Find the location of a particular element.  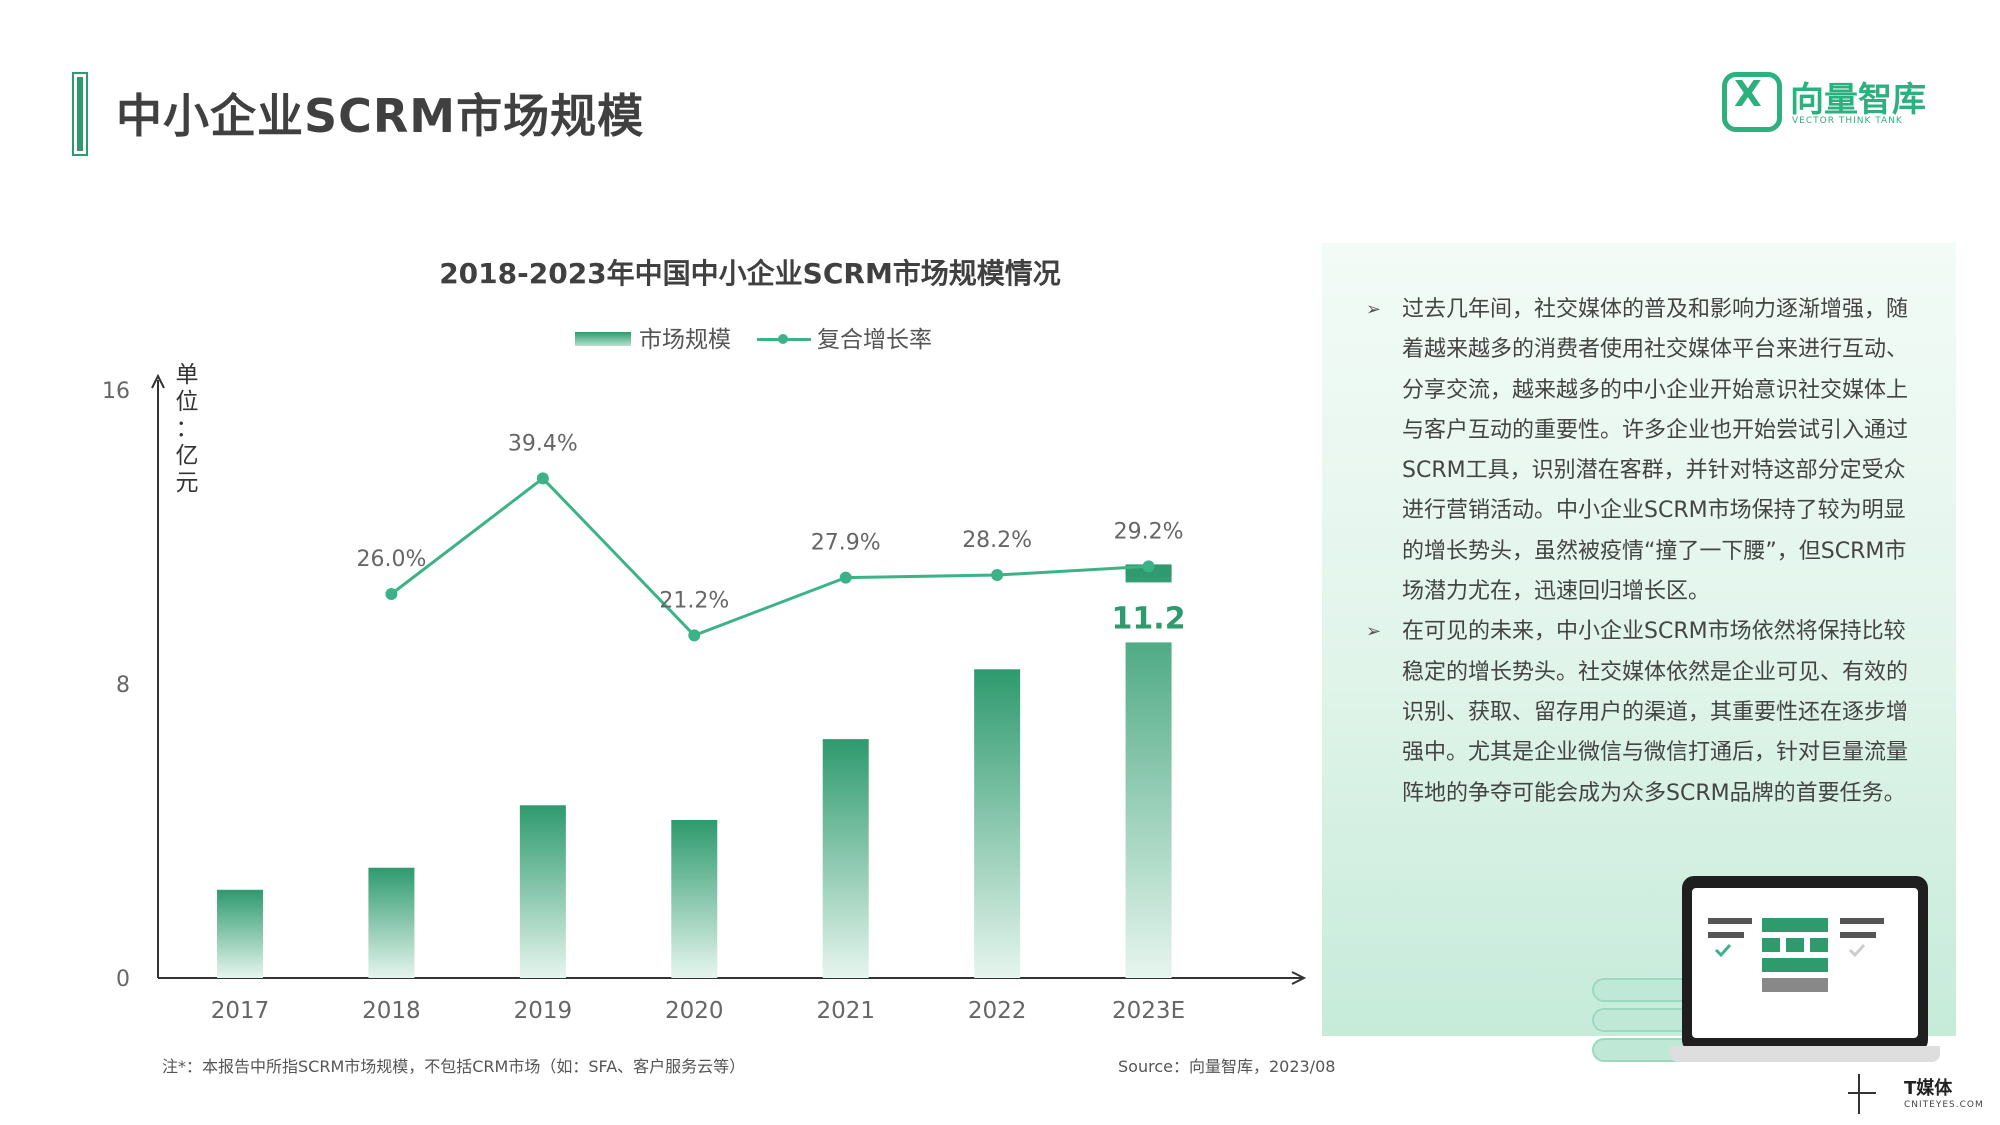

tmedia-watermark: T媒体 CNITEYES.COM is located at coordinates (1923, 1096).